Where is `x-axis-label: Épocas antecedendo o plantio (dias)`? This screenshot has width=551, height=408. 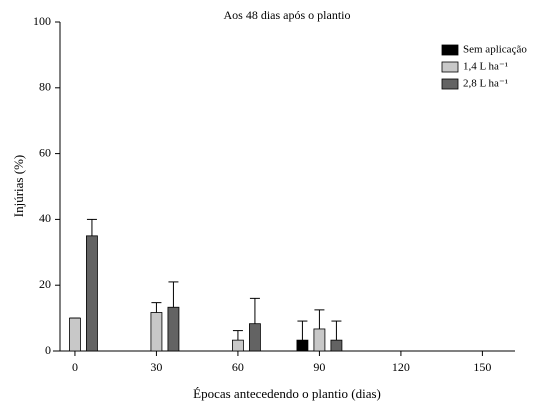 x-axis-label: Épocas antecedendo o plantio (dias) is located at coordinates (287, 393).